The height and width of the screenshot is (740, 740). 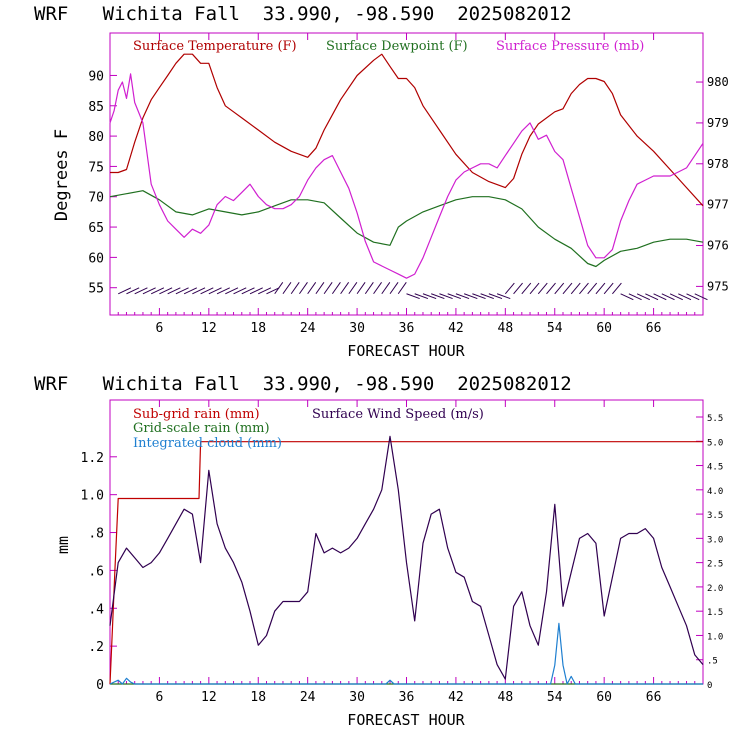 I want to click on legend-dewpoint: Surface Dewpoint (F), so click(x=397, y=46).